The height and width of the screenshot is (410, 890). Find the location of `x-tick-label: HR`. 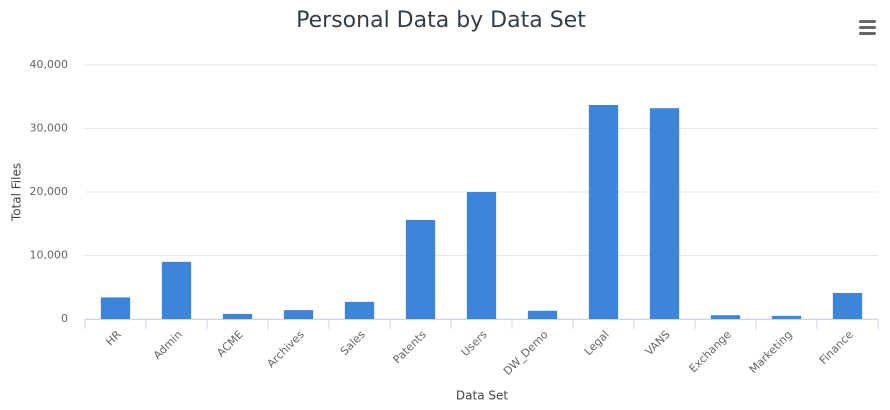

x-tick-label: HR is located at coordinates (113, 338).